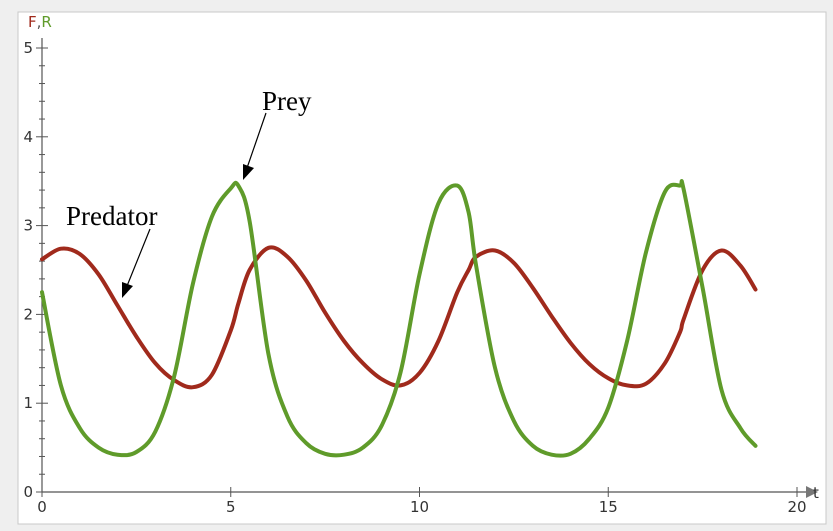 The width and height of the screenshot is (833, 531). Describe the element at coordinates (28, 137) in the screenshot. I see `y-tick-label: 4` at that location.